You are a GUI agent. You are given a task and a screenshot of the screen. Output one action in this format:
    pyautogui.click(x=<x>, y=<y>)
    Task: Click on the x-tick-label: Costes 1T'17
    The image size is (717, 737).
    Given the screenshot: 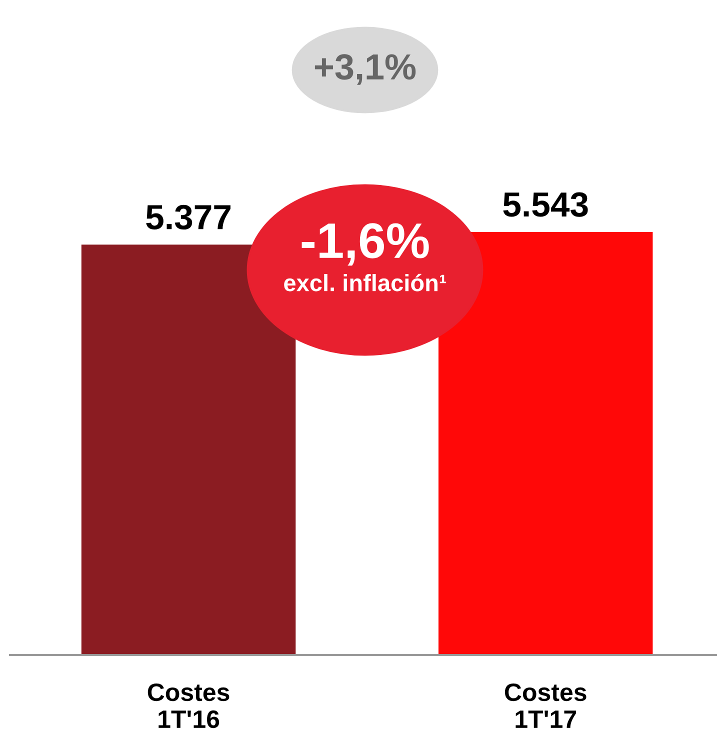 What is the action you would take?
    pyautogui.click(x=545, y=705)
    